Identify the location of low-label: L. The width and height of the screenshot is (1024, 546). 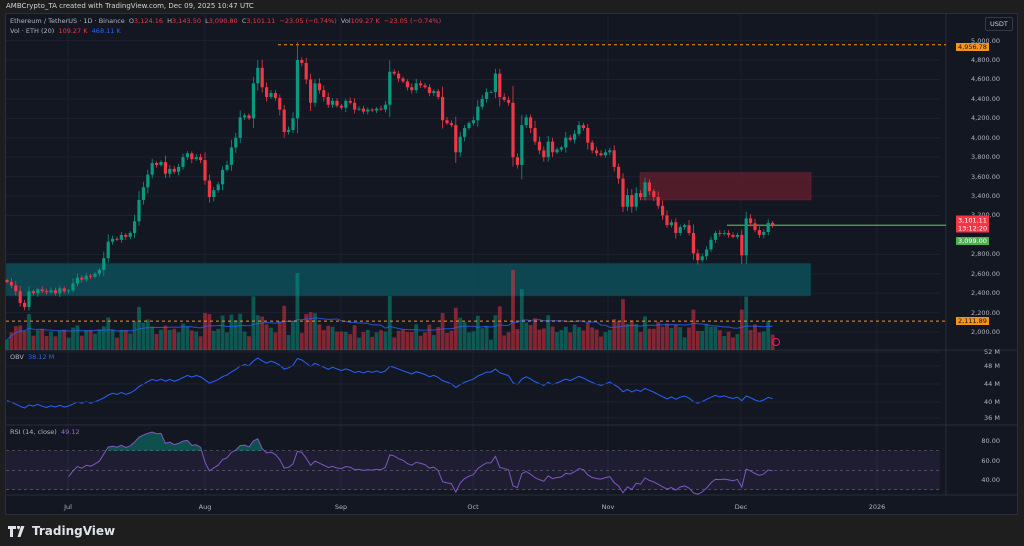
(207, 21).